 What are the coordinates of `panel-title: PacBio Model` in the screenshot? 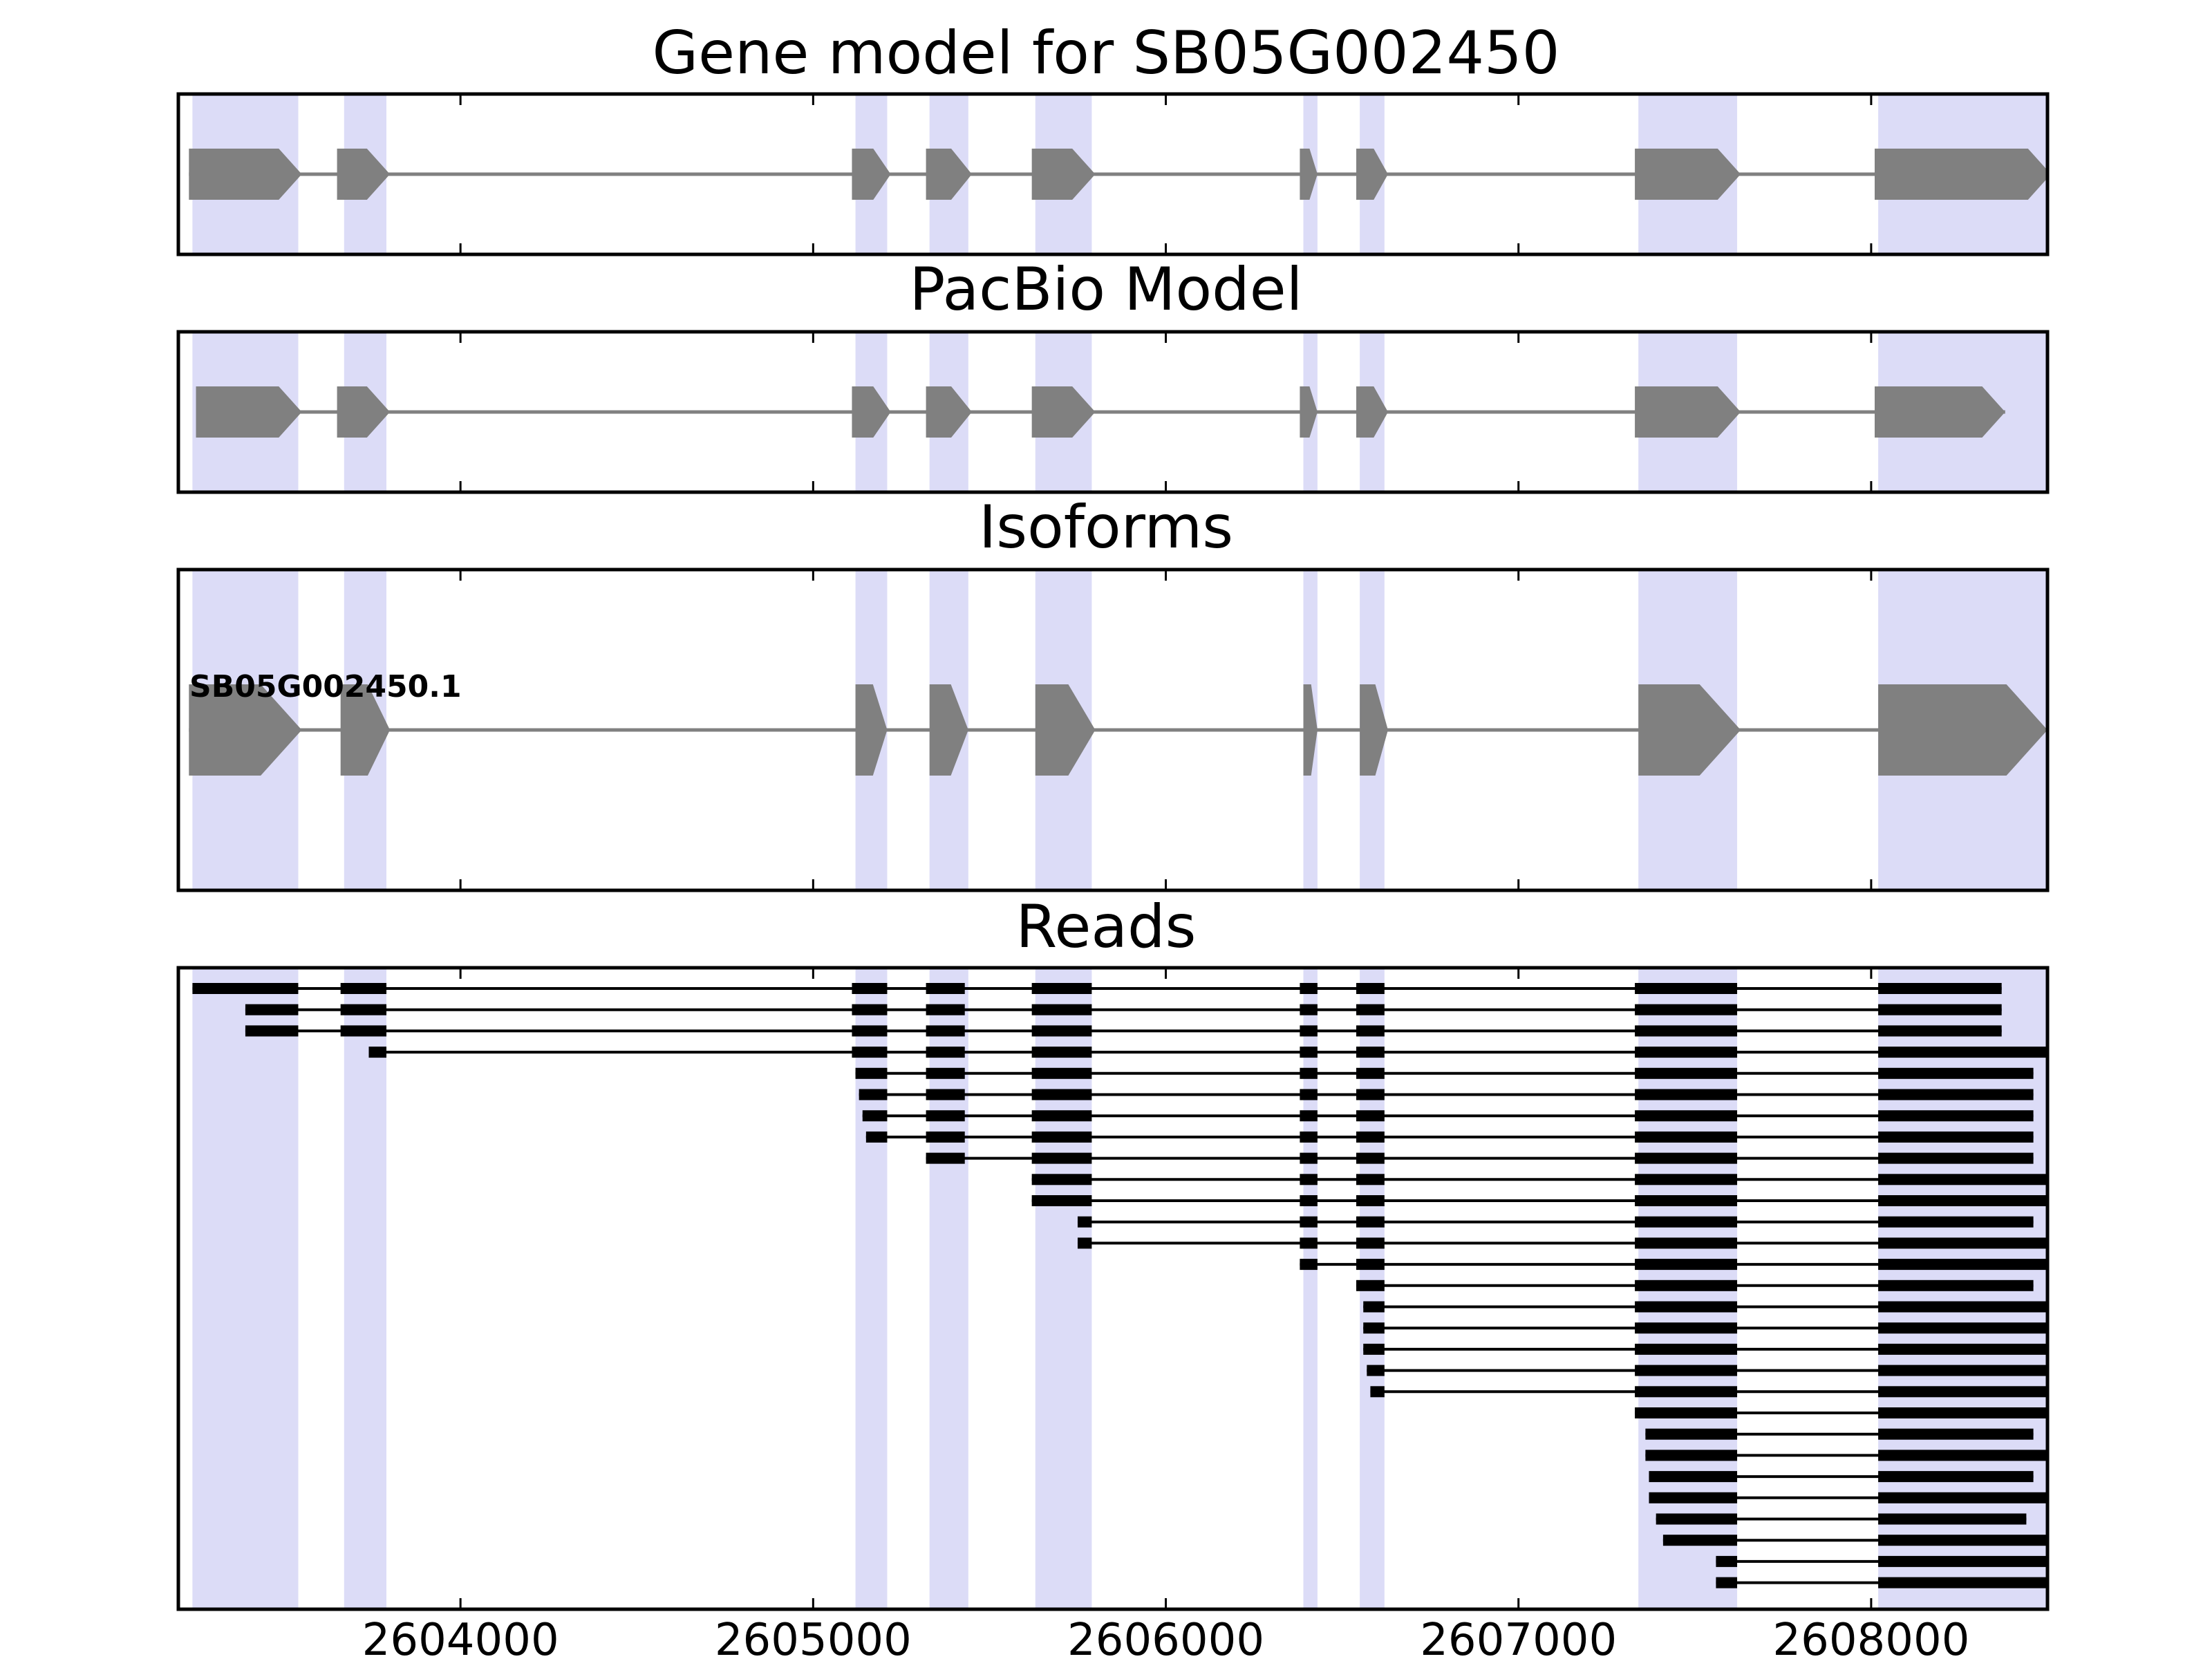 It's located at (1105, 289).